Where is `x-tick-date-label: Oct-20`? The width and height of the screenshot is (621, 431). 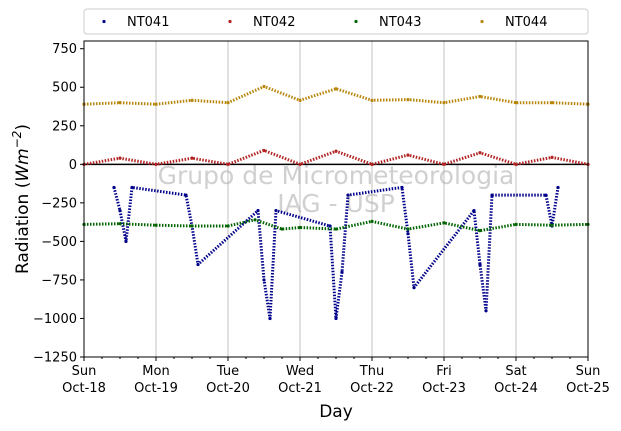
x-tick-date-label: Oct-20 is located at coordinates (228, 388).